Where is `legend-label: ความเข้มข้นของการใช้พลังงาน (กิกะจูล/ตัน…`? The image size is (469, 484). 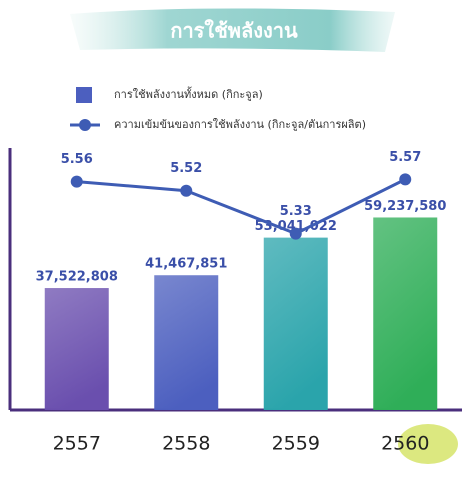
legend-label: ความเข้มข้นของการใช้พลังงาน (กิกะจูล/ตัน… is located at coordinates (240, 124).